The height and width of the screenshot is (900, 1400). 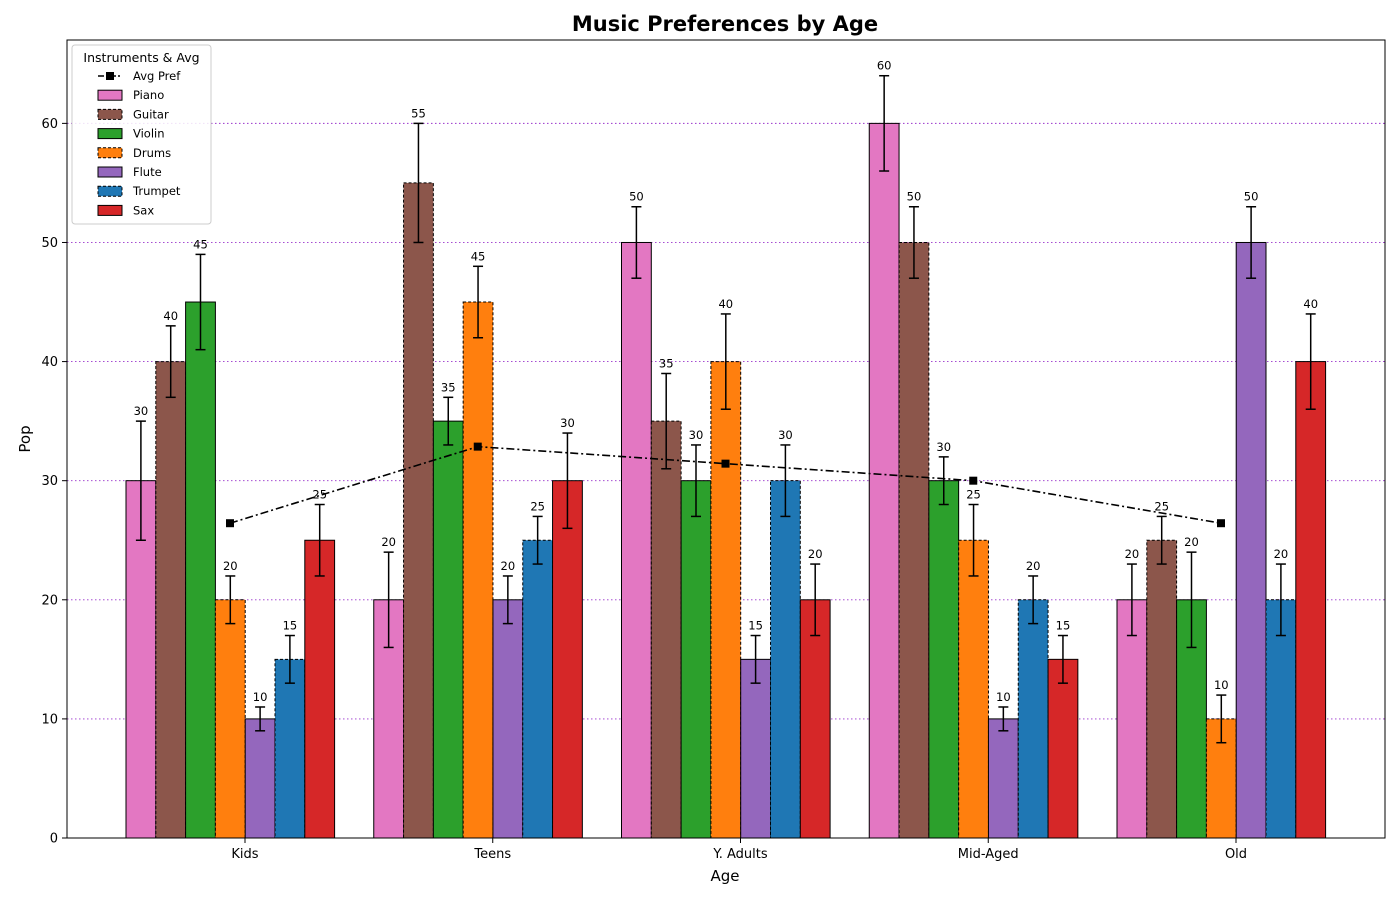 What do you see at coordinates (49, 600) in the screenshot?
I see `y-tick-label: 20` at bounding box center [49, 600].